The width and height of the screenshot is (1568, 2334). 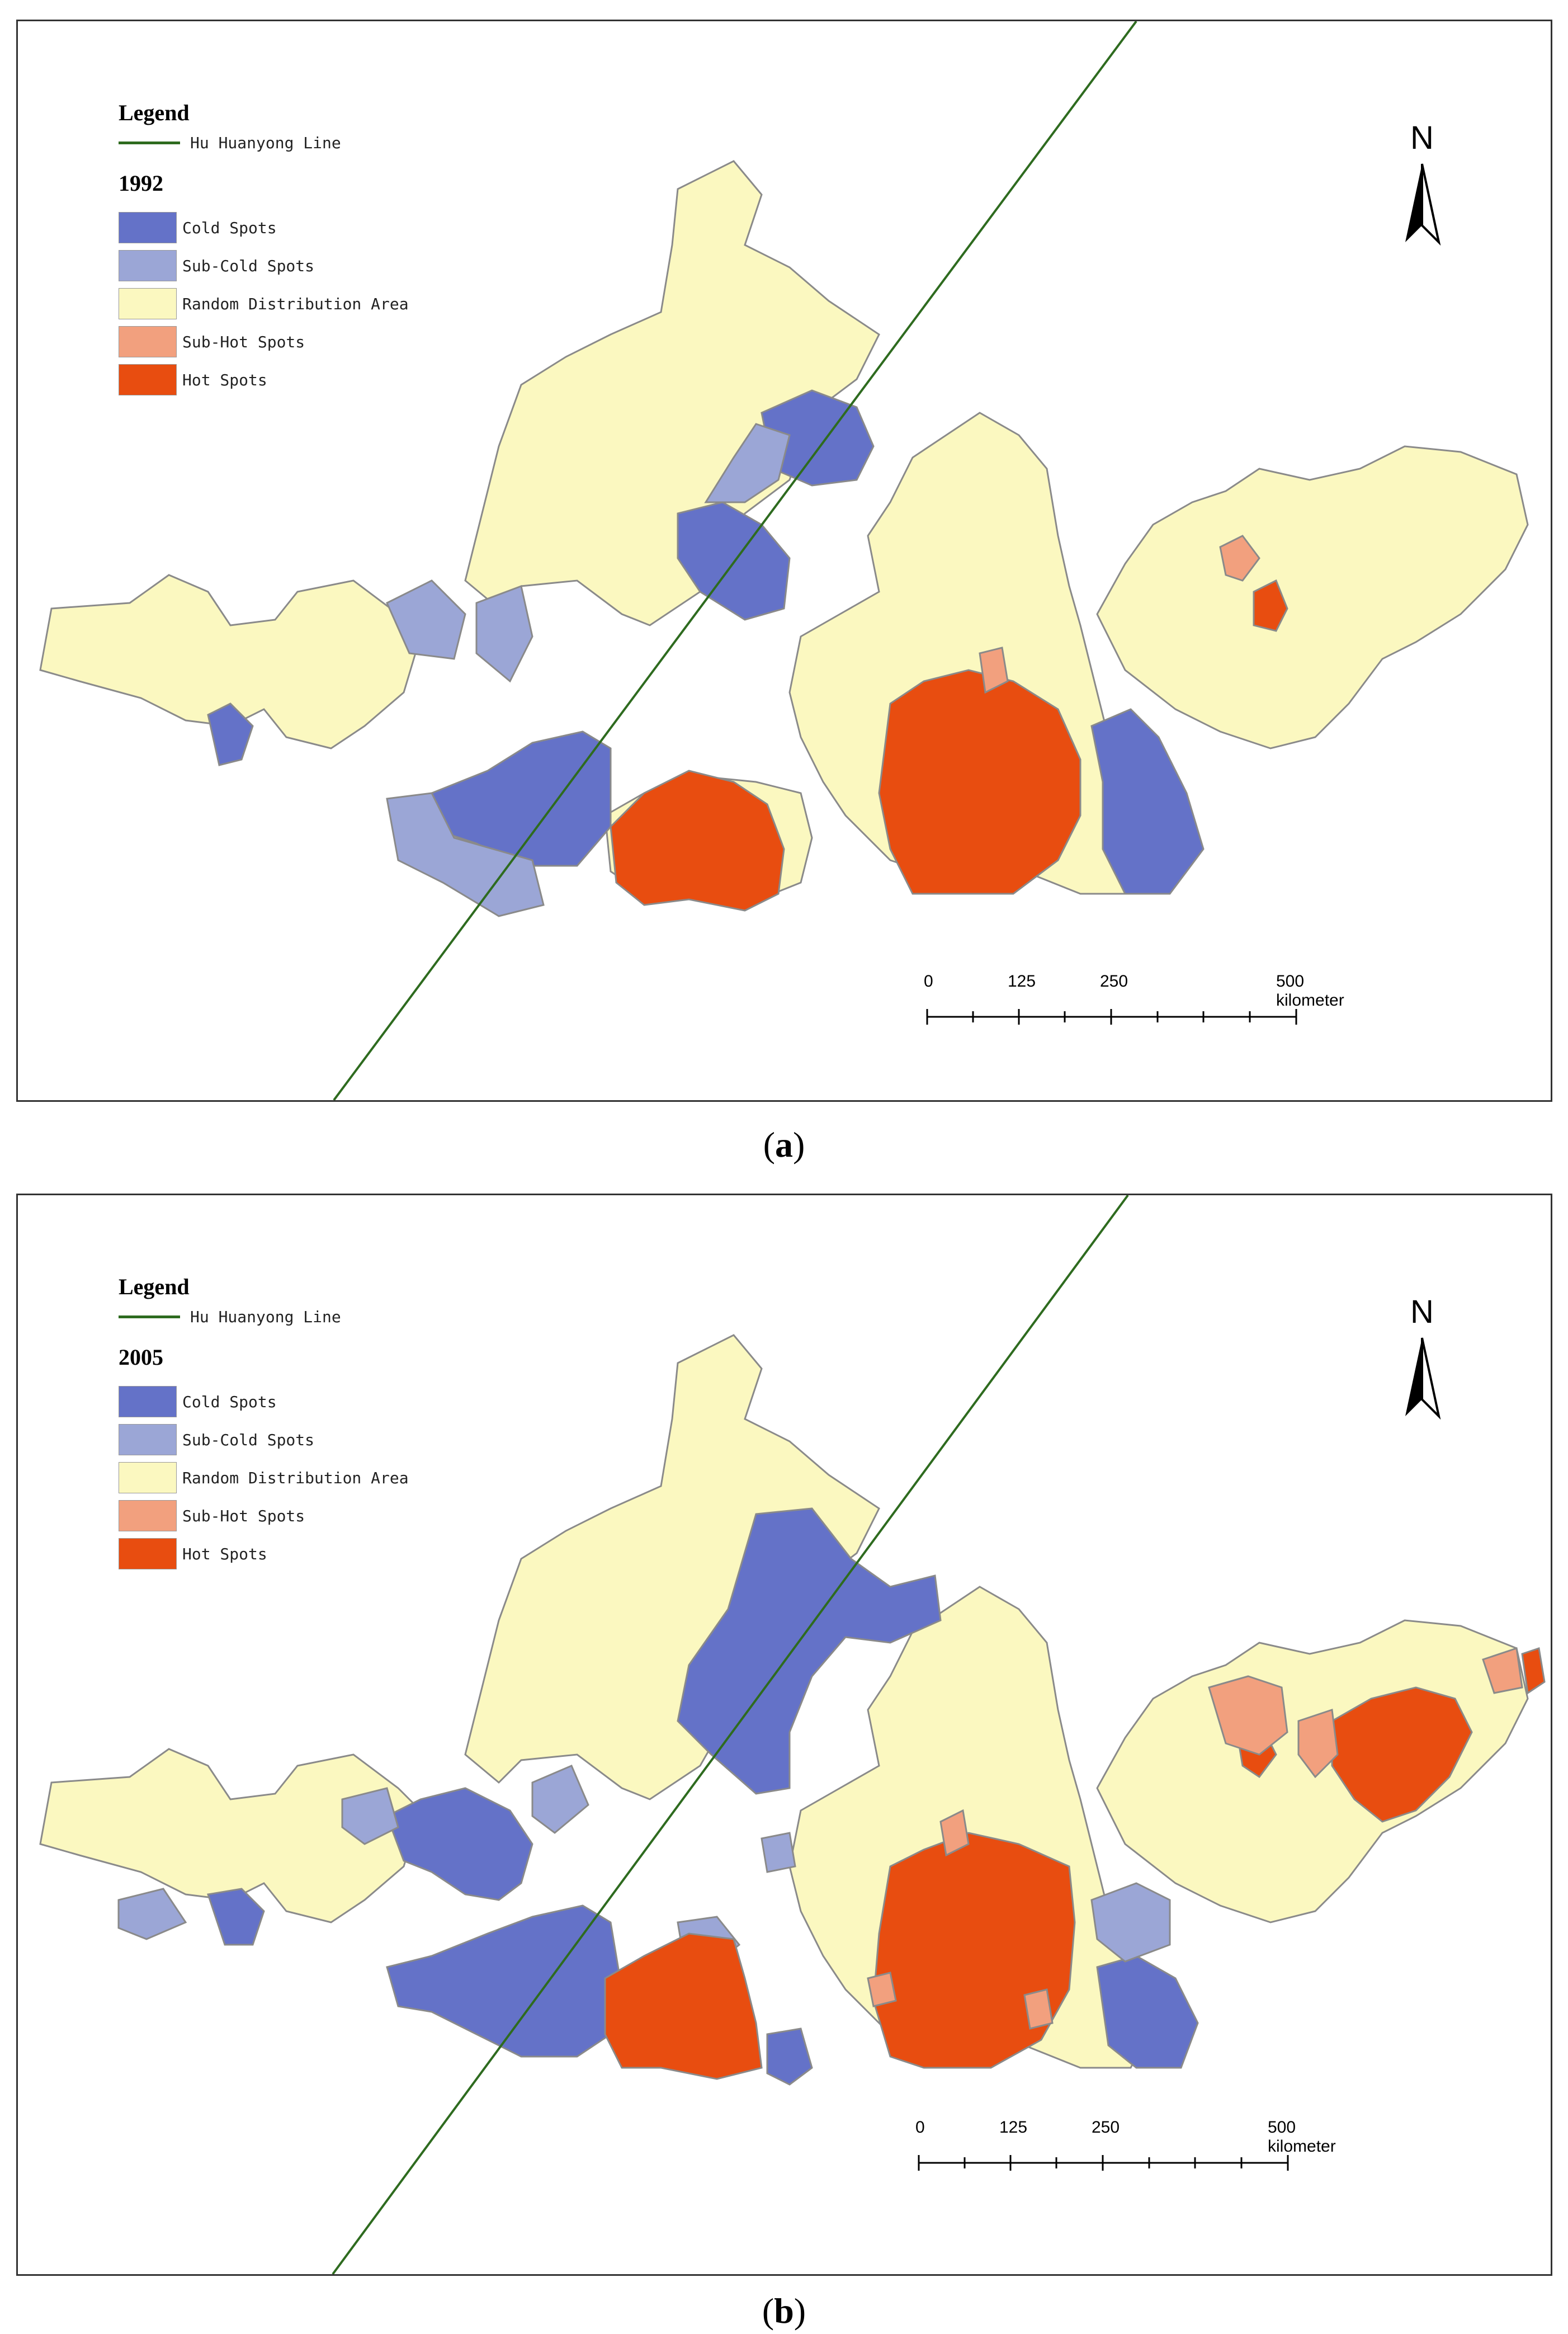 I want to click on swatch-sub-cold, so click(x=148, y=1440).